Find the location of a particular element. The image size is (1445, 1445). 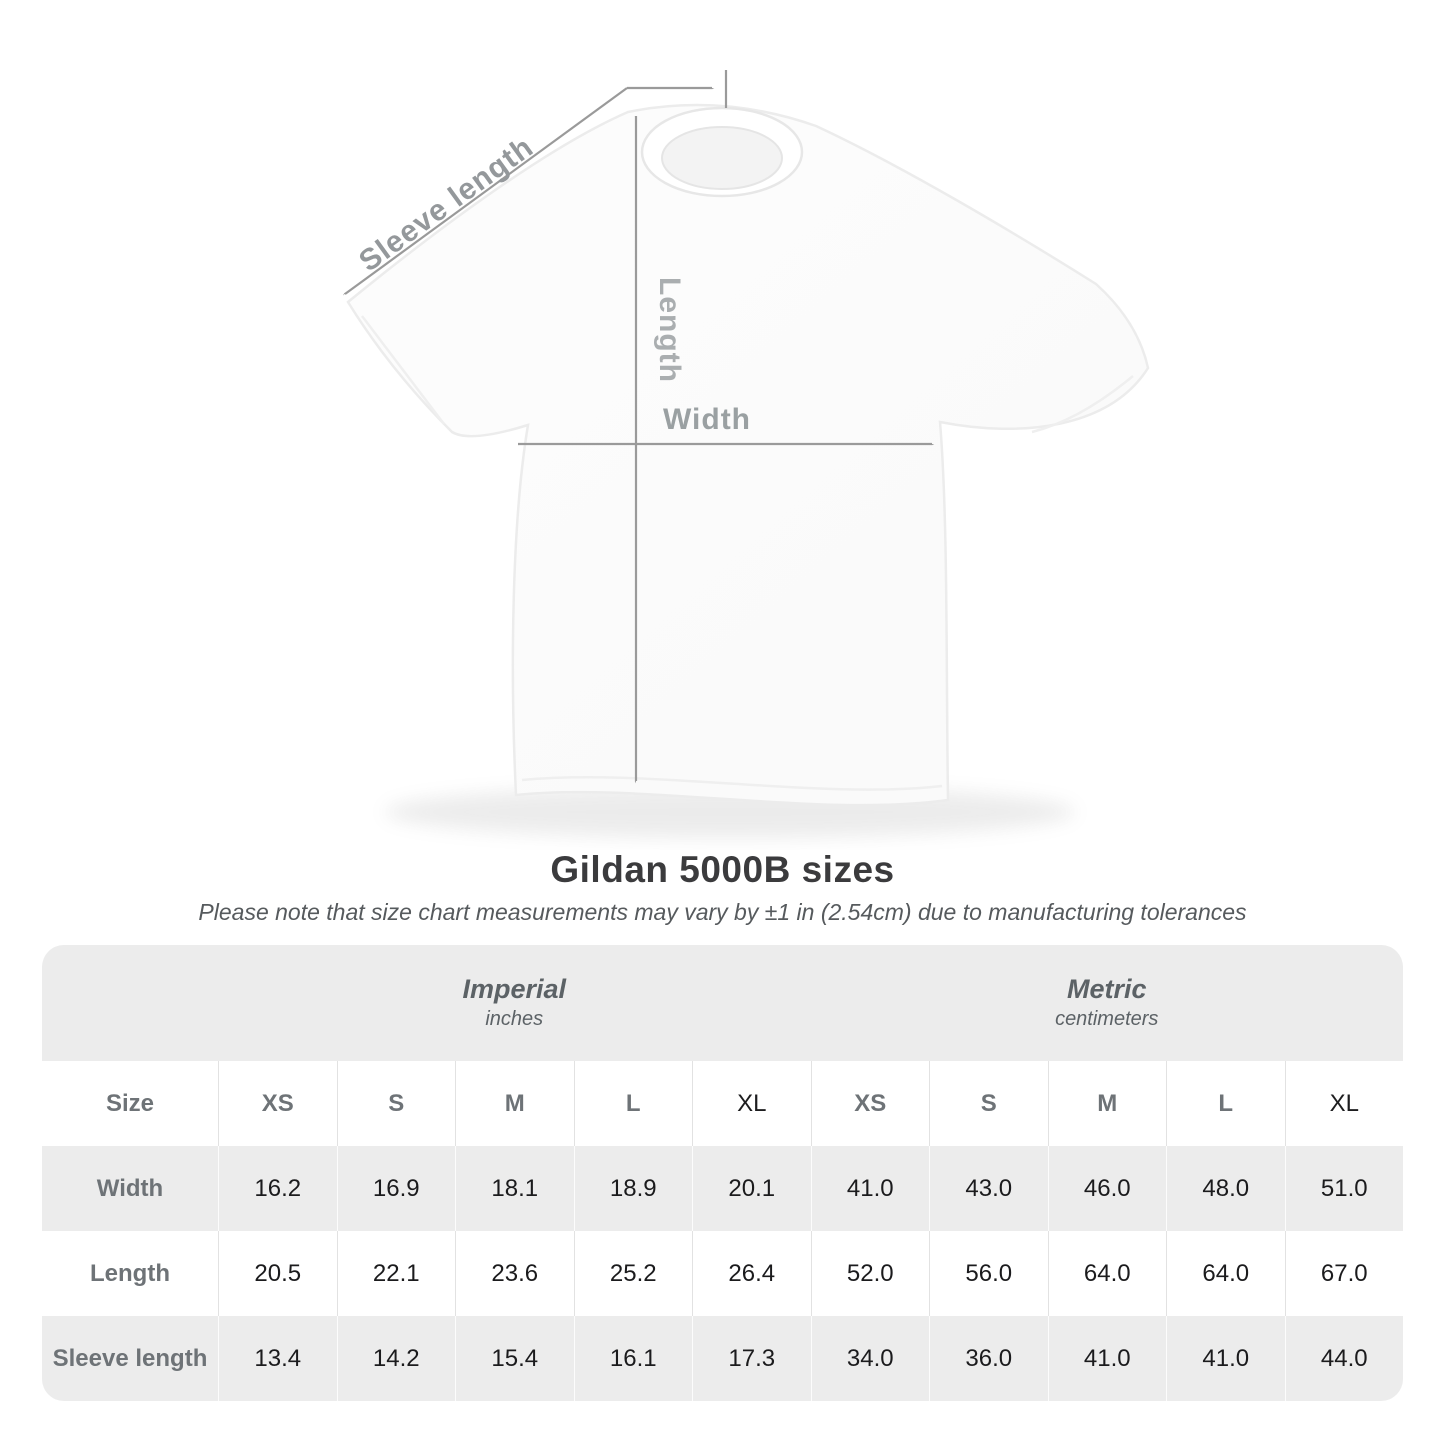

size-header-metric-xs: XS is located at coordinates (870, 1103).